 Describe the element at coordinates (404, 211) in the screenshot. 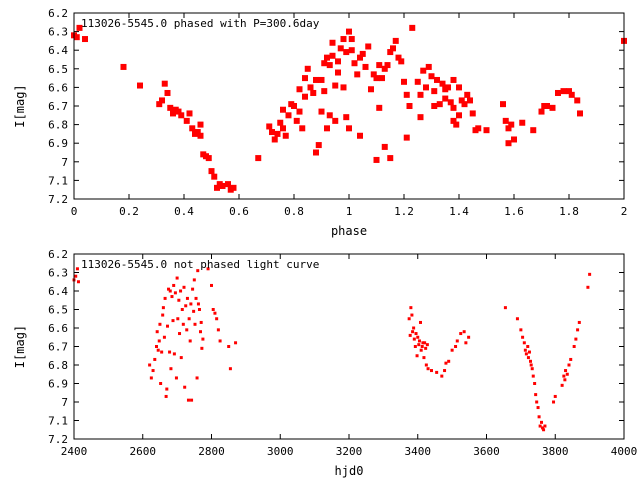

I see `phased-x-tick-label: 1.2` at that location.